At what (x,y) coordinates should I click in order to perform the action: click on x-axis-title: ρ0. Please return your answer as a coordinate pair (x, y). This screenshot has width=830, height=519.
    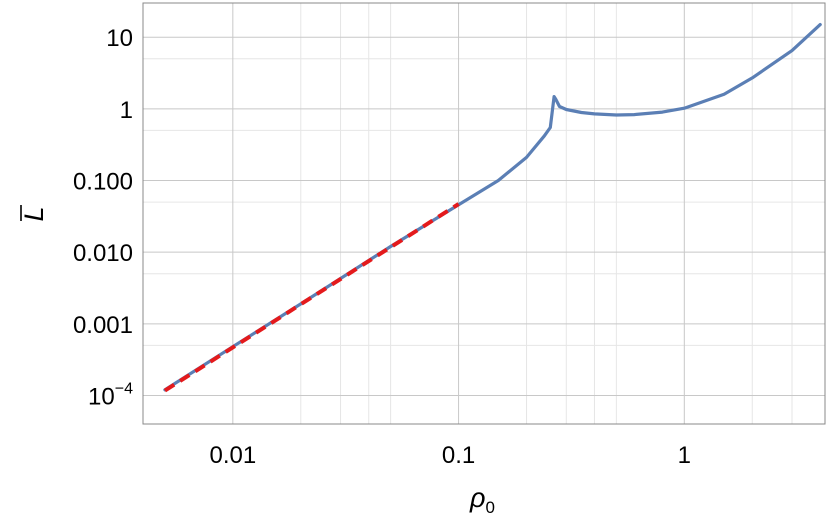
    Looking at the image, I should click on (482, 500).